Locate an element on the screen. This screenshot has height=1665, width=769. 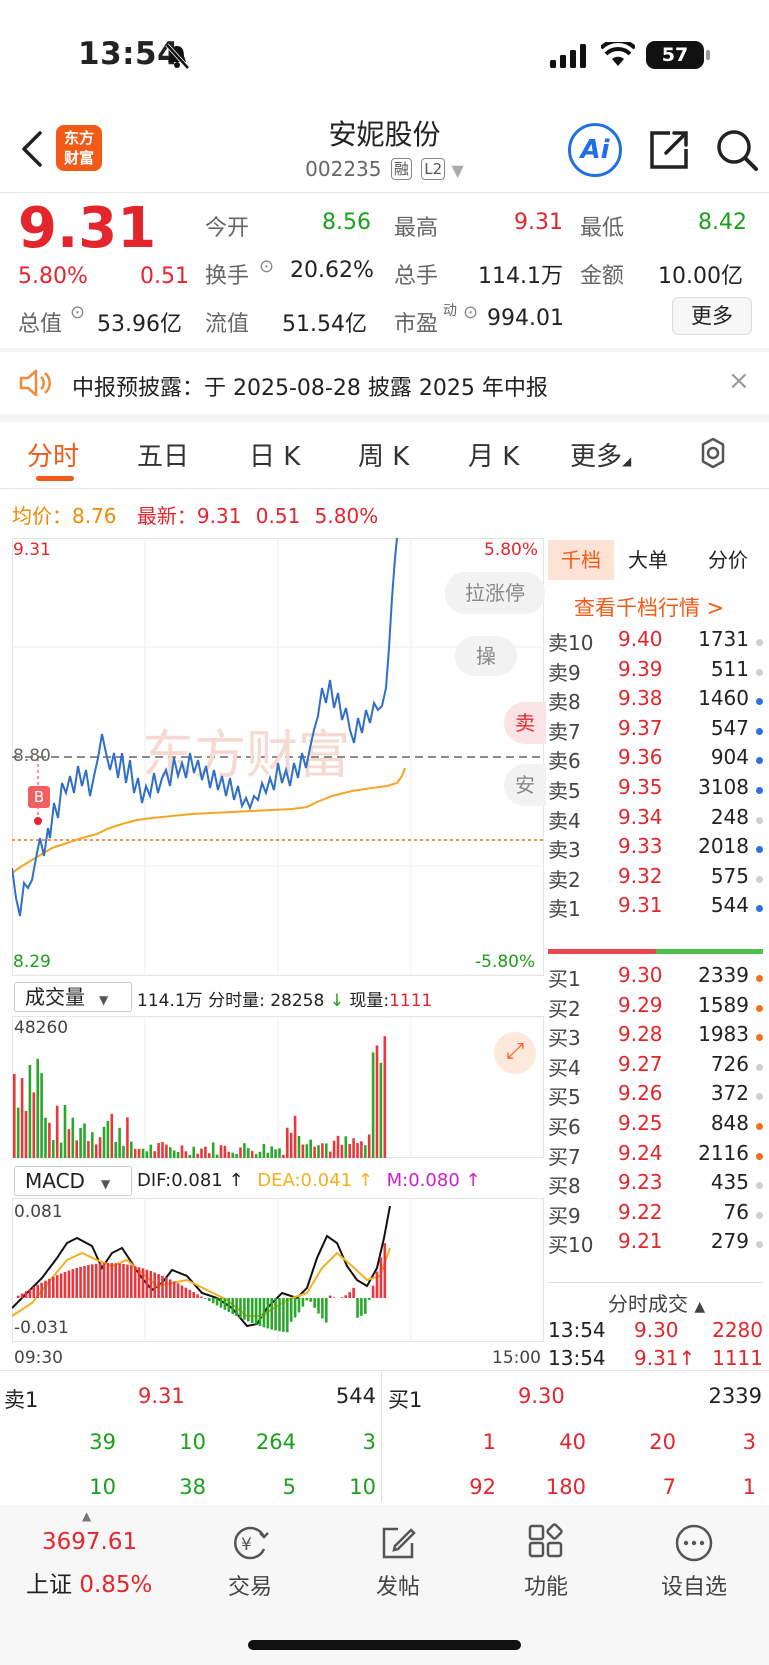
volume-info: 114.1万 分时量: 28258 ↓ 现量:1111 is located at coordinates (284, 998).